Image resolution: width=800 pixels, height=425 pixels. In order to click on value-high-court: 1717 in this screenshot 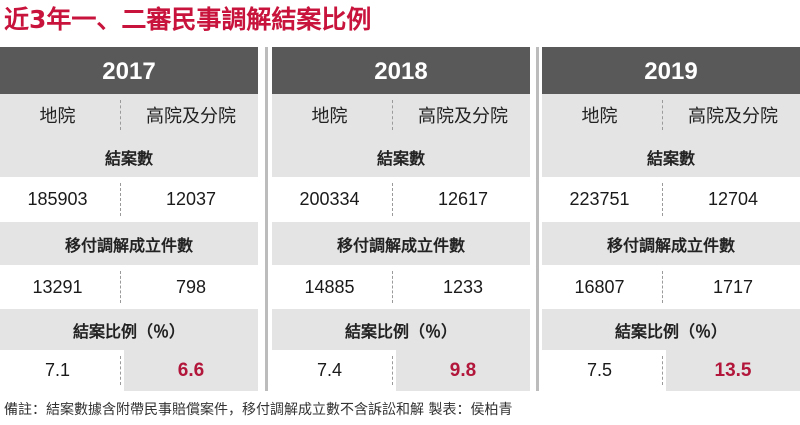, I will do `click(733, 286)`.